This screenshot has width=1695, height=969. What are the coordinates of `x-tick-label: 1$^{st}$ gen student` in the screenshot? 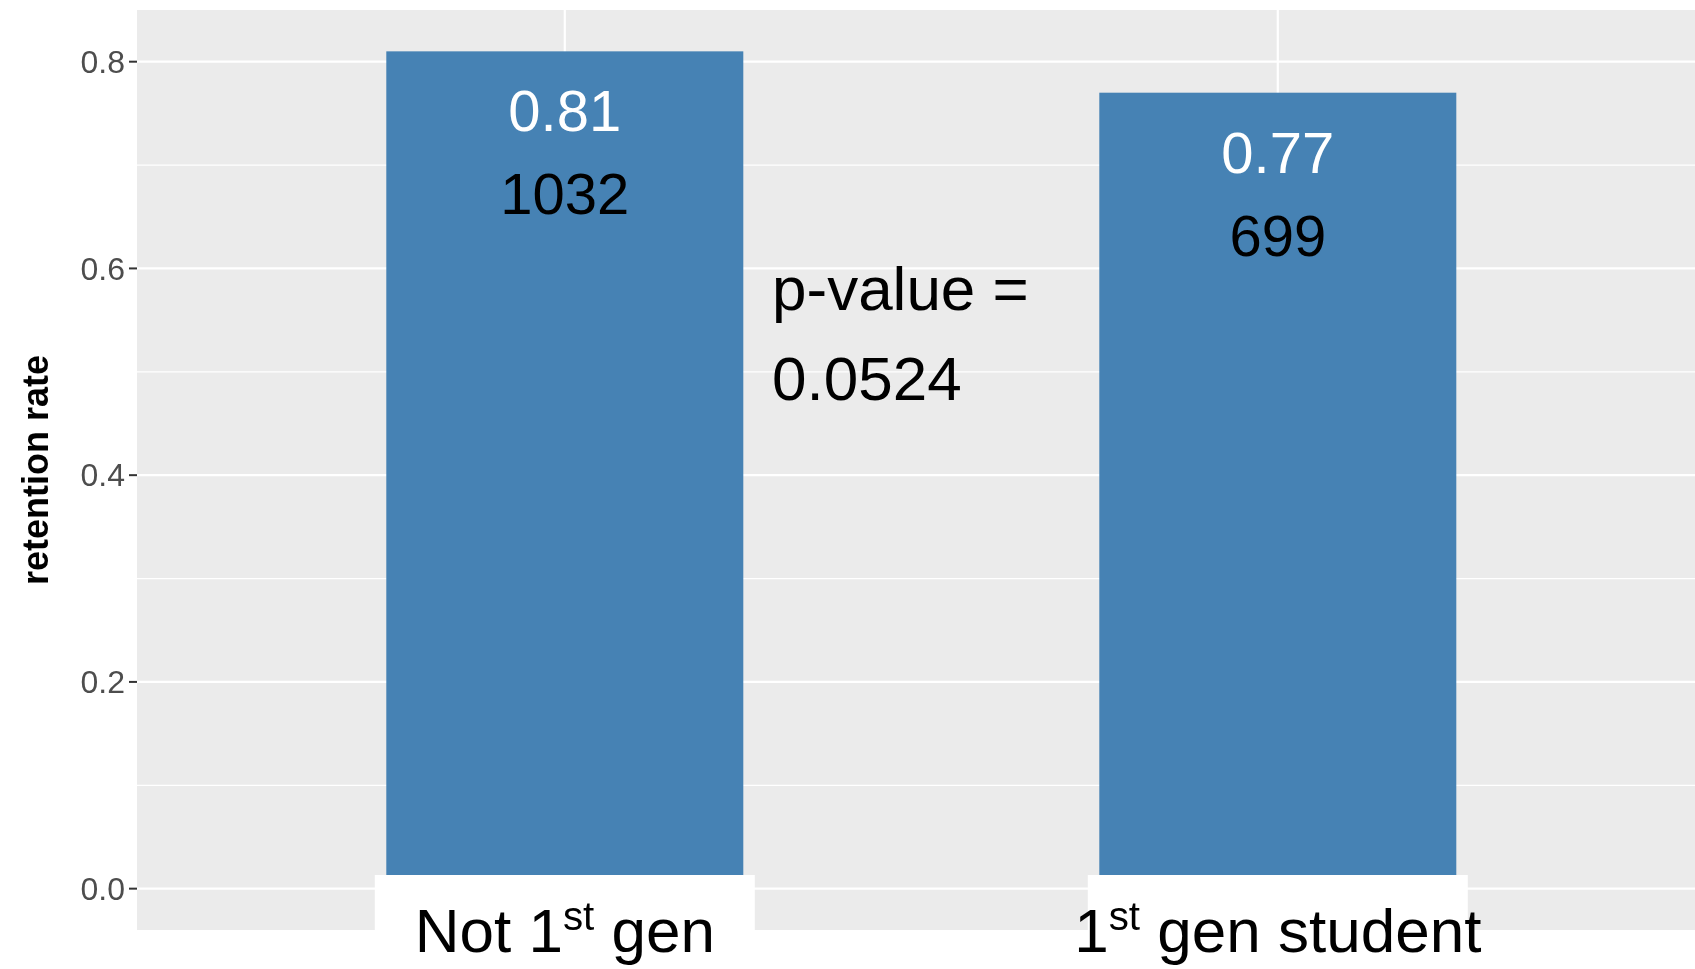 It's located at (1278, 929).